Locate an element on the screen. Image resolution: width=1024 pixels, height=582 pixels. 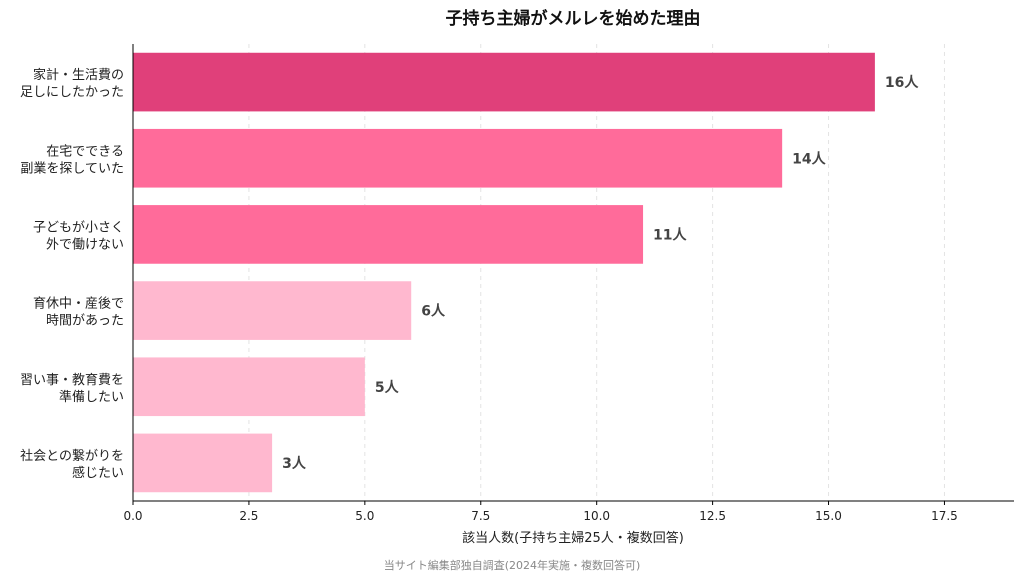
x-tick-label: 17.5 is located at coordinates (944, 516).